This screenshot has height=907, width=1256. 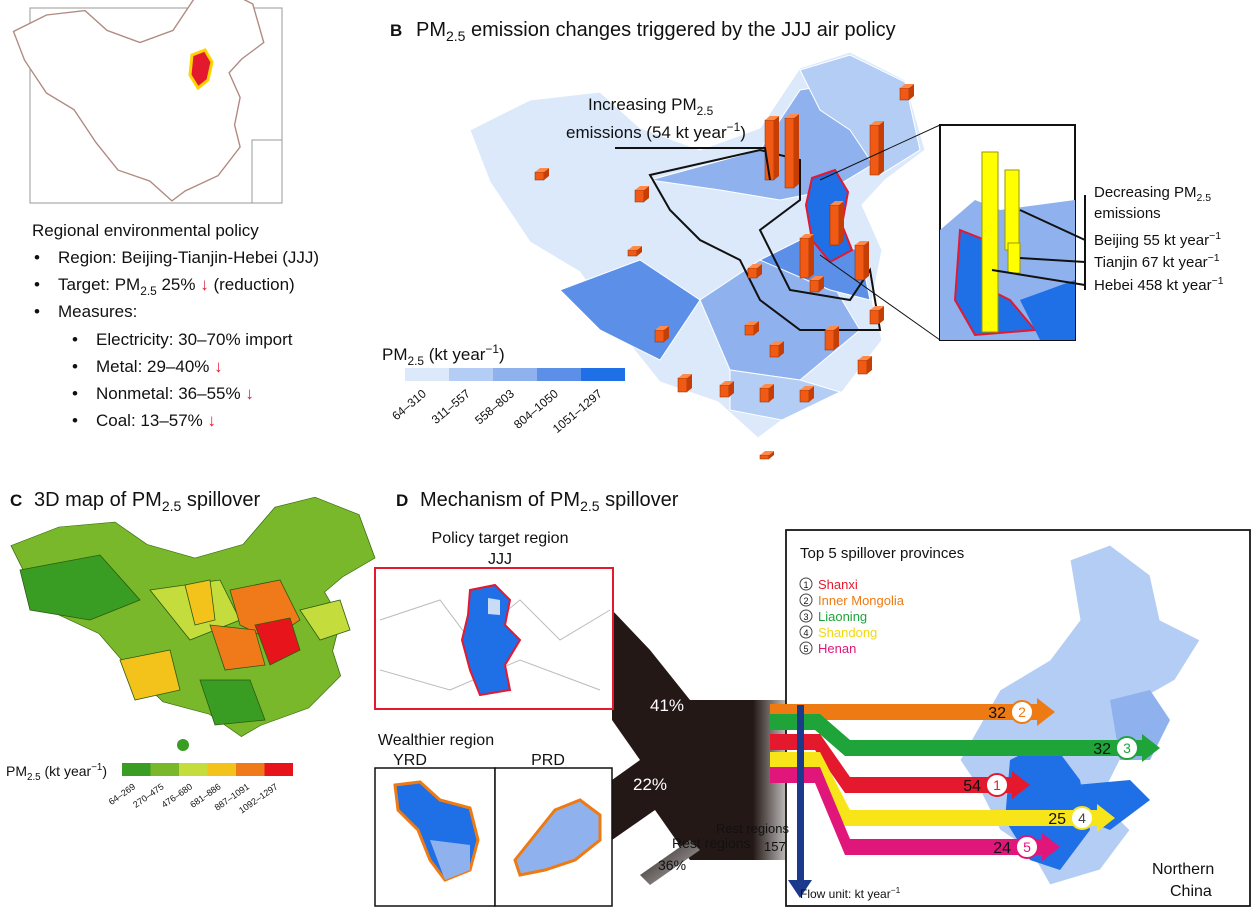 I want to click on item: Measures:, so click(x=97, y=311).